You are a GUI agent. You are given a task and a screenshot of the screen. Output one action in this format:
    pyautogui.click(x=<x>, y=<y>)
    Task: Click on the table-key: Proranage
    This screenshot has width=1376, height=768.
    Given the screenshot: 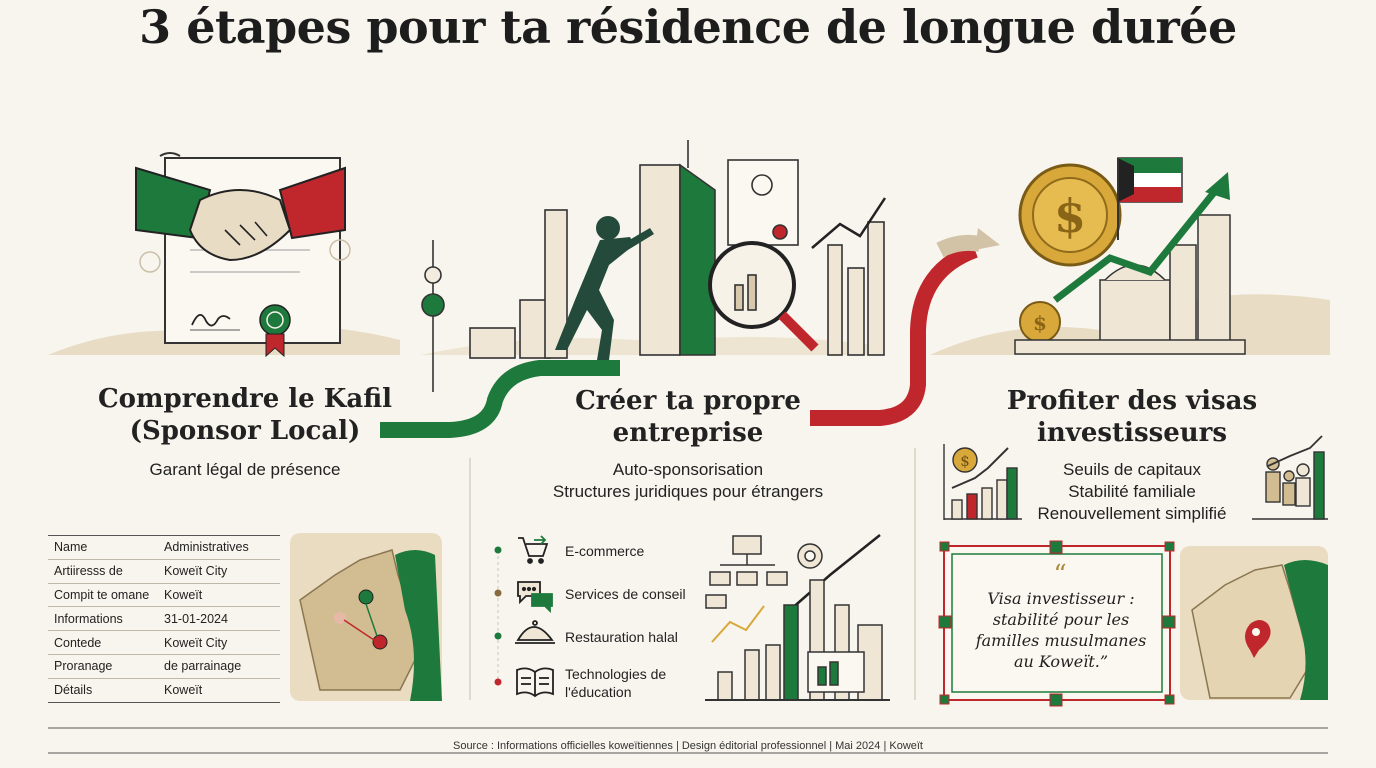 What is the action you would take?
    pyautogui.click(x=103, y=666)
    